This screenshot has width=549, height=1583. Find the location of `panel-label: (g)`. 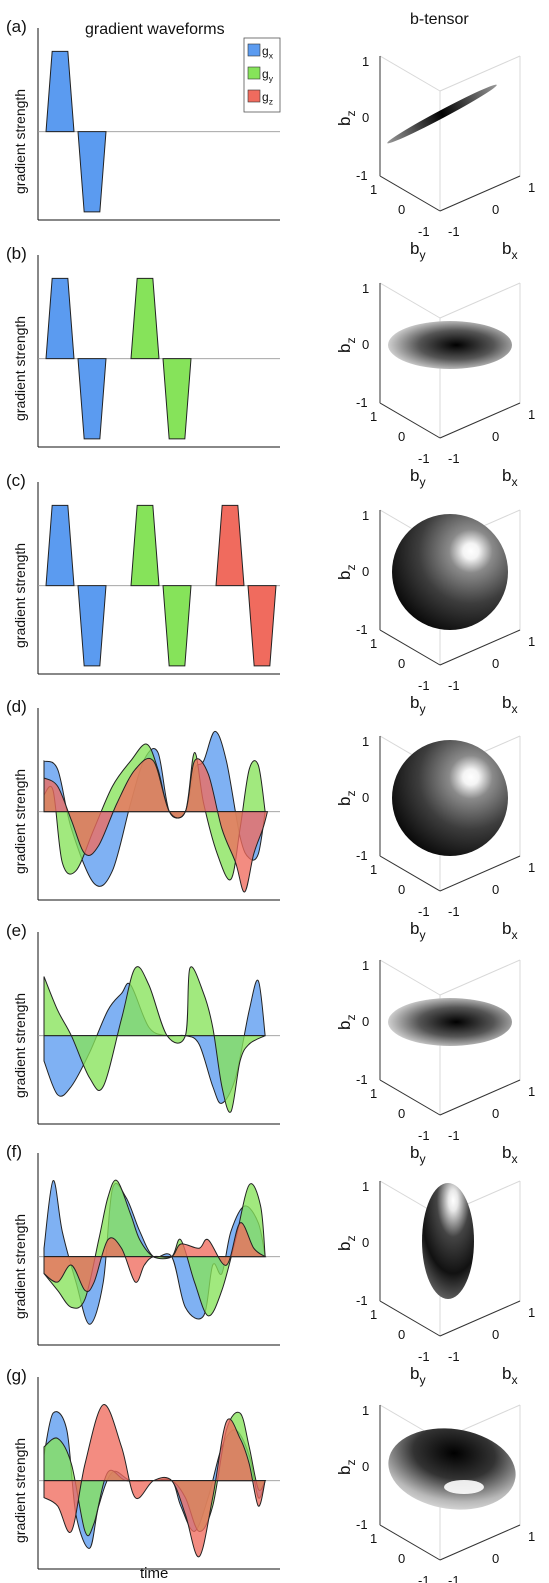

panel-label: (g) is located at coordinates (16, 1375).